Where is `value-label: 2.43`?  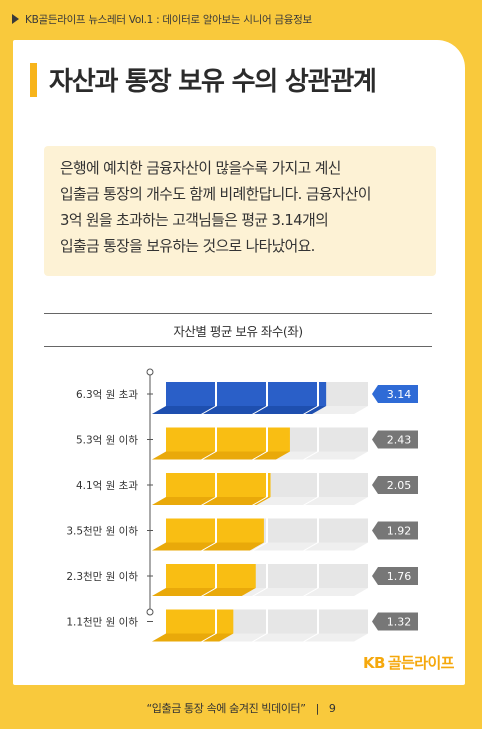
value-label: 2.43 is located at coordinates (399, 440).